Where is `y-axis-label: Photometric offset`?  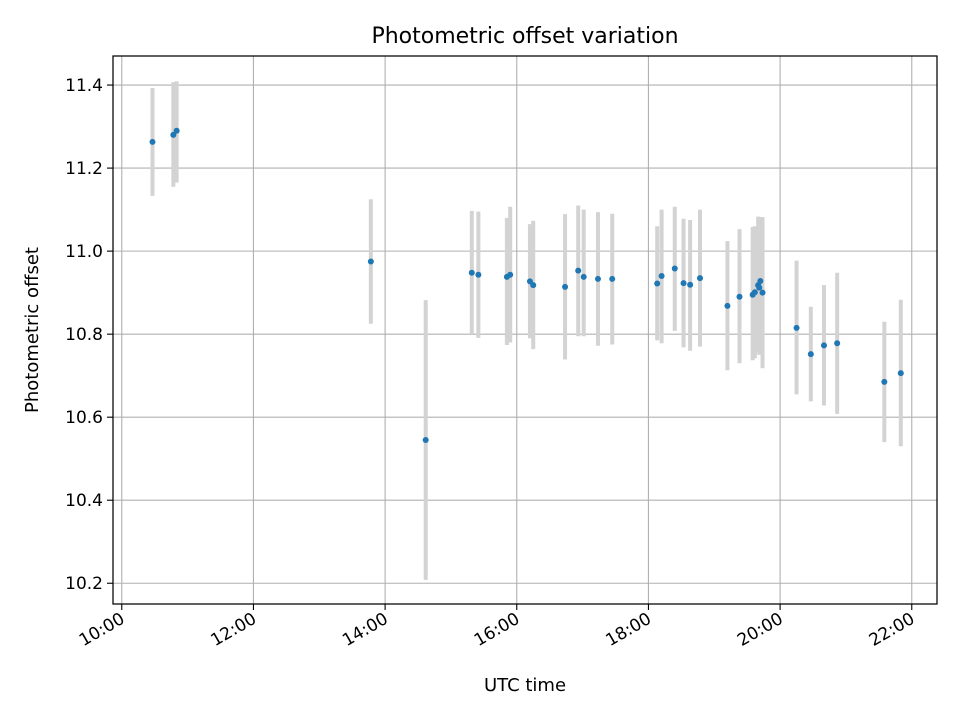 y-axis-label: Photometric offset is located at coordinates (32, 330).